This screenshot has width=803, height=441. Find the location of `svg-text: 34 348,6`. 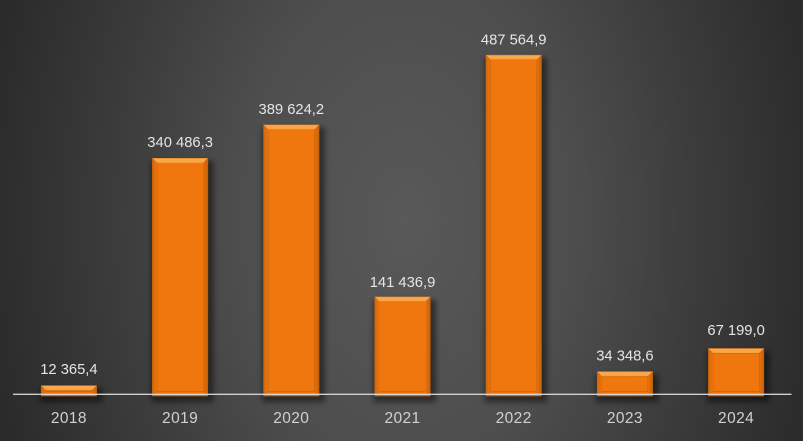

svg-text: 34 348,6 is located at coordinates (624, 357).